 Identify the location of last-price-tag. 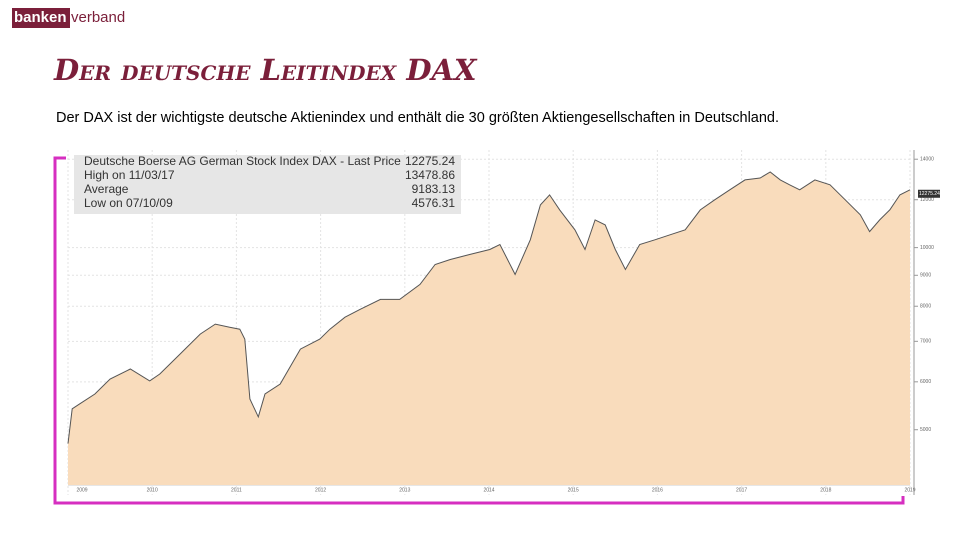
(929, 193).